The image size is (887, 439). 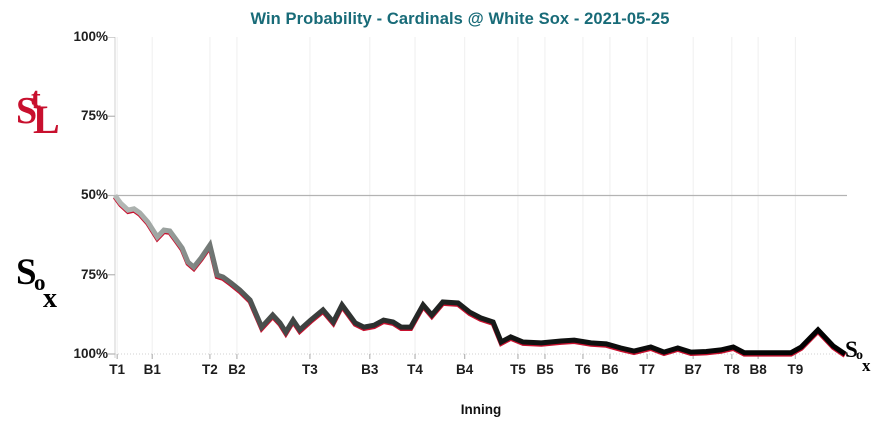 I want to click on x-tick-label-B2: B2, so click(x=237, y=369).